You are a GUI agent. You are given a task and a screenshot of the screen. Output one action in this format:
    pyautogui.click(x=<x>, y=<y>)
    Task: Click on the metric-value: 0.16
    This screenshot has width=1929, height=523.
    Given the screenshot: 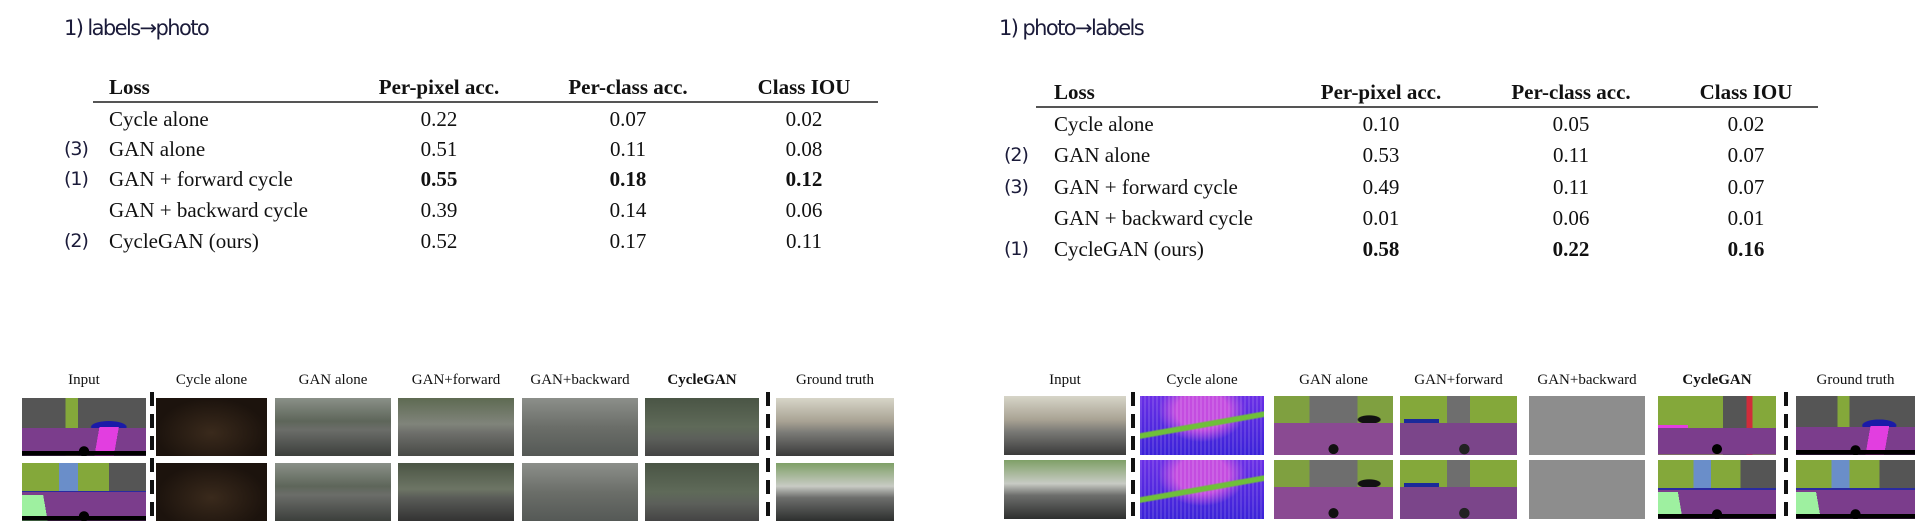 What is the action you would take?
    pyautogui.click(x=1746, y=249)
    